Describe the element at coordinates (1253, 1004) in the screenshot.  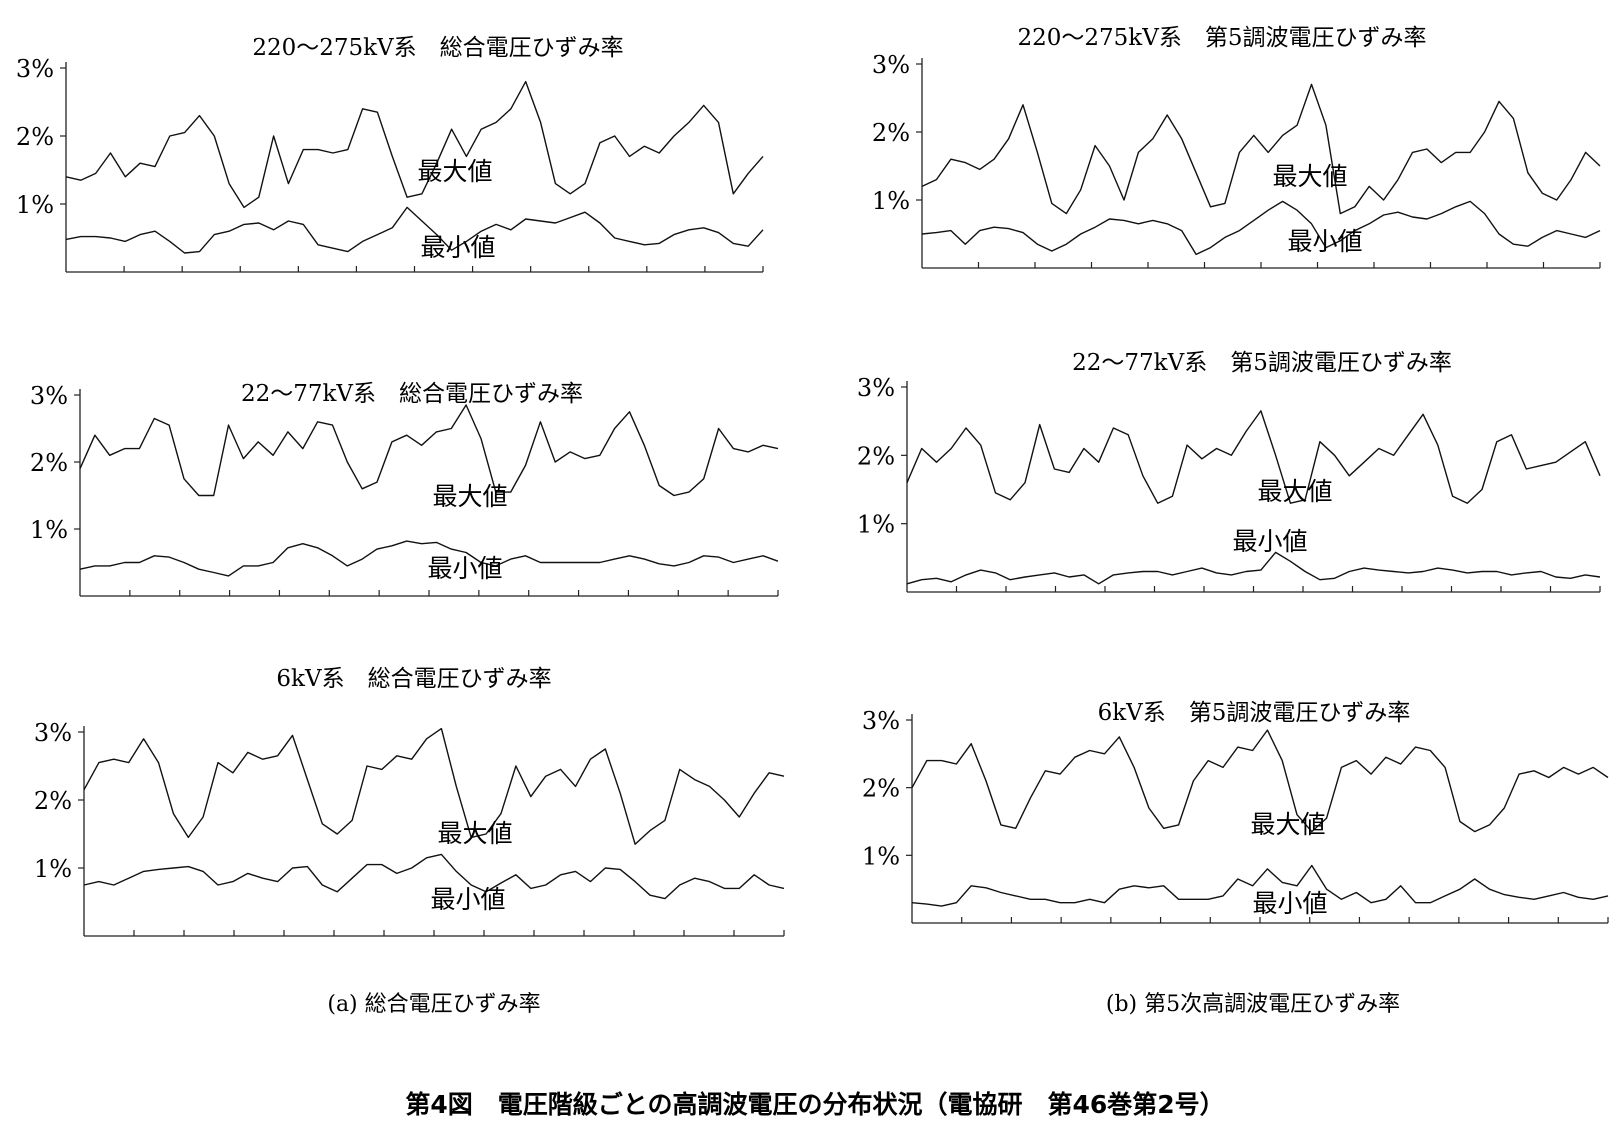
I see `caption-b: (b) 第5次高調波電圧ひずみ率` at that location.